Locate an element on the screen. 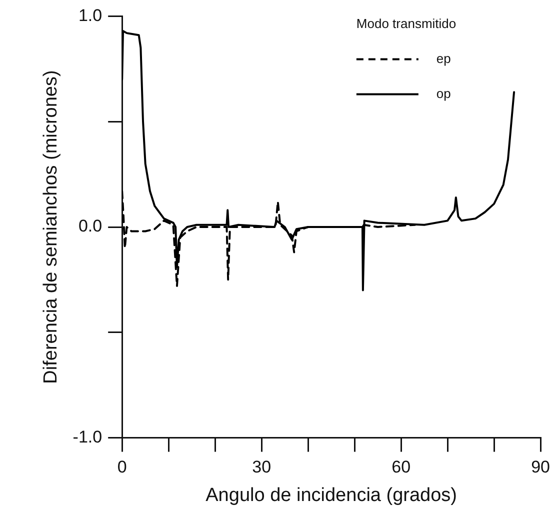 This screenshot has width=556, height=515. y-tick-label: -1.0 is located at coordinates (87, 436).